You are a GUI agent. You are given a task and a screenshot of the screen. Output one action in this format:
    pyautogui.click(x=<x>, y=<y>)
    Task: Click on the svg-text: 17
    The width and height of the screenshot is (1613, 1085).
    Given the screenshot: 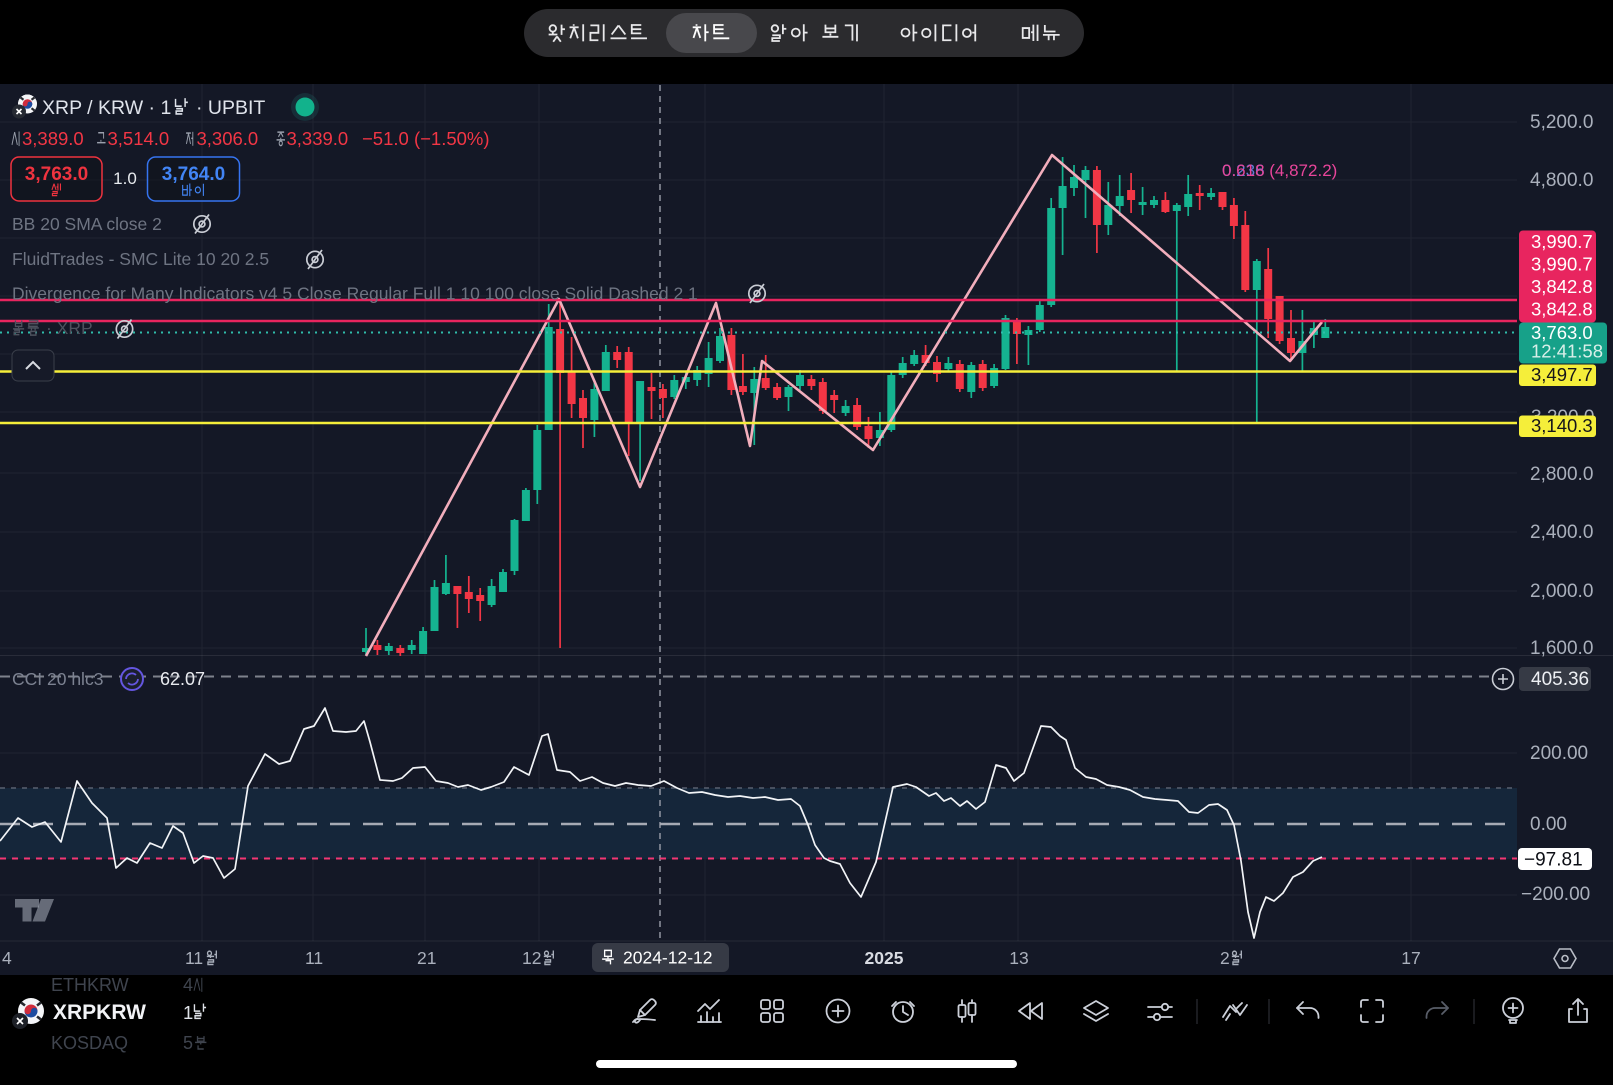 What is the action you would take?
    pyautogui.click(x=1410, y=958)
    